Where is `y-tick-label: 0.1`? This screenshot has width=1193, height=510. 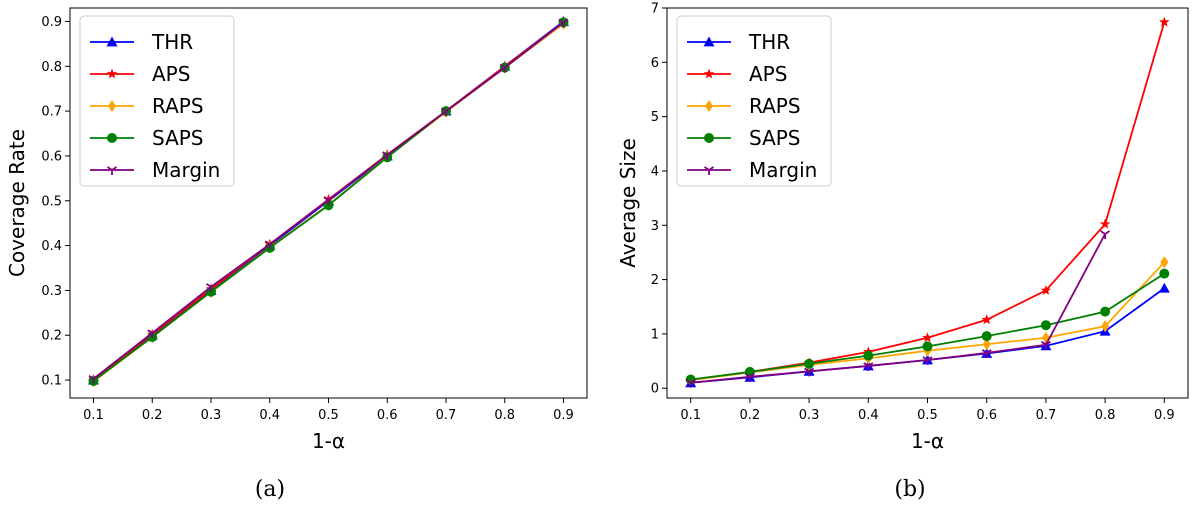 y-tick-label: 0.1 is located at coordinates (51, 381).